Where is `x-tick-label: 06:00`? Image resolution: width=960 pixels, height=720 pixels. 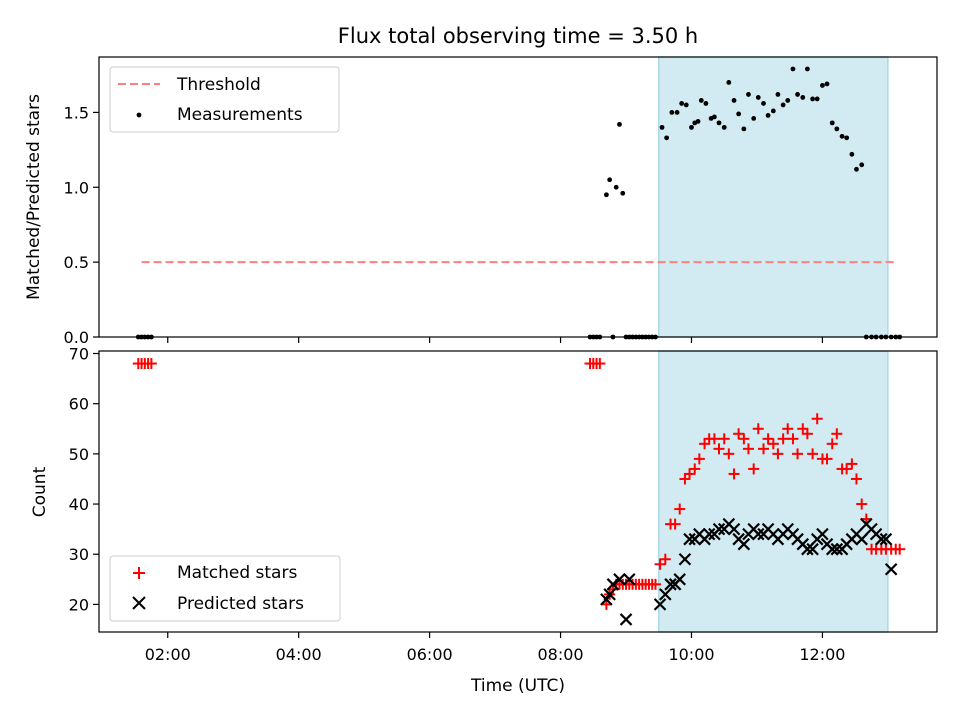
x-tick-label: 06:00 is located at coordinates (430, 654).